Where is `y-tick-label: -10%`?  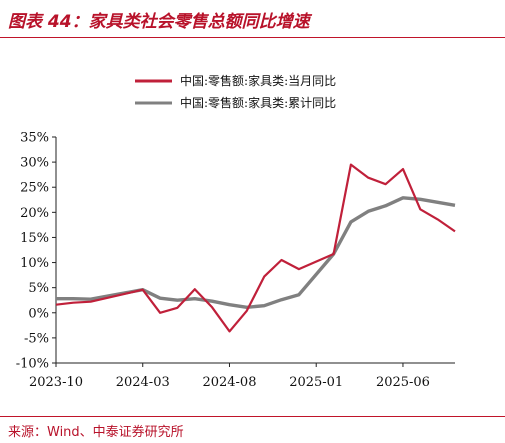 y-tick-label: -10% is located at coordinates (32, 364).